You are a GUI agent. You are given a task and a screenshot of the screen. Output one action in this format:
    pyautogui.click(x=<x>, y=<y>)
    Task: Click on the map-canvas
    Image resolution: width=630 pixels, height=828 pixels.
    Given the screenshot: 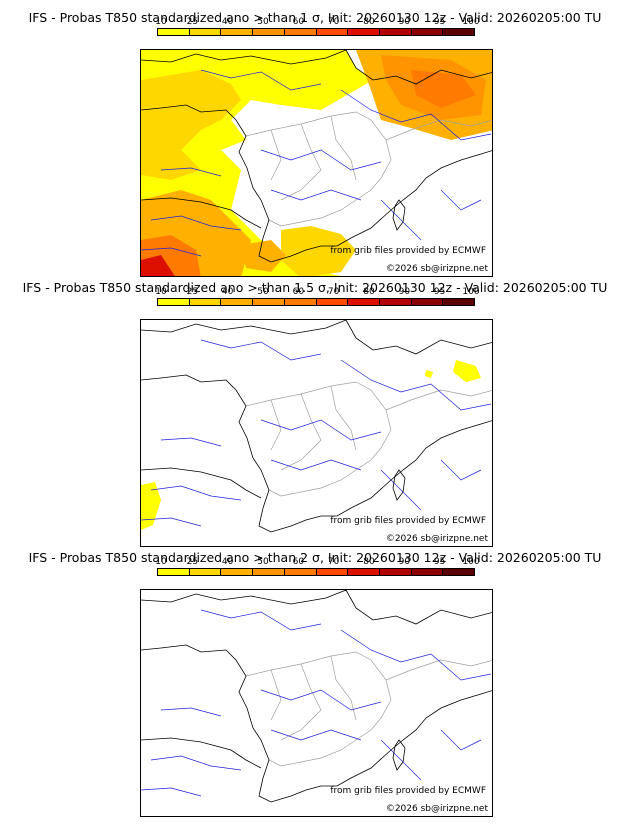 What is the action you would take?
    pyautogui.click(x=316, y=696)
    